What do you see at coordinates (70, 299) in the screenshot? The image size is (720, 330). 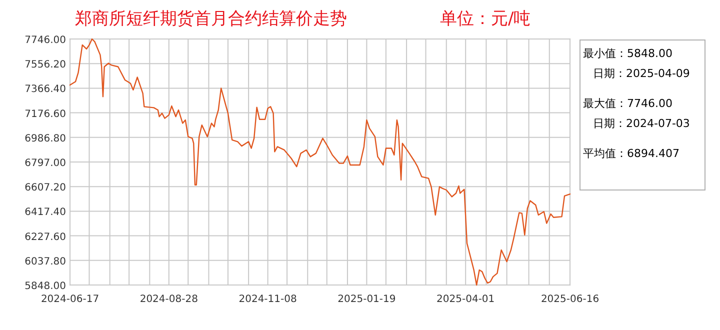 I see `x-tick-label: 2024-06-17` at bounding box center [70, 299].